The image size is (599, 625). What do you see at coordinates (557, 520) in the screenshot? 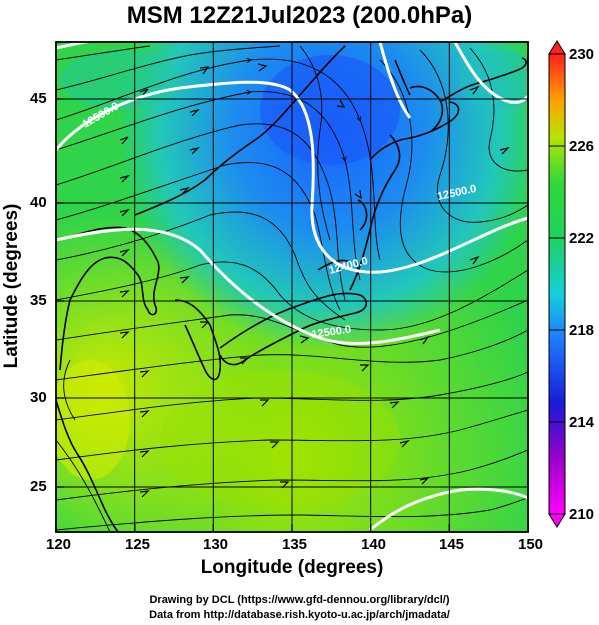
I see `colorbar-under-triangle` at bounding box center [557, 520].